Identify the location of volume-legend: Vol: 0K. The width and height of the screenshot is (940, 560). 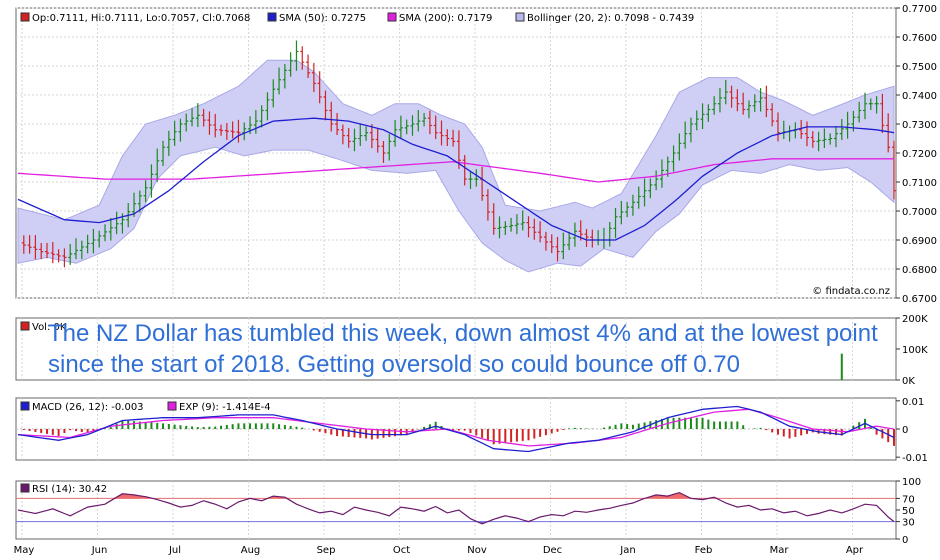
(43, 327).